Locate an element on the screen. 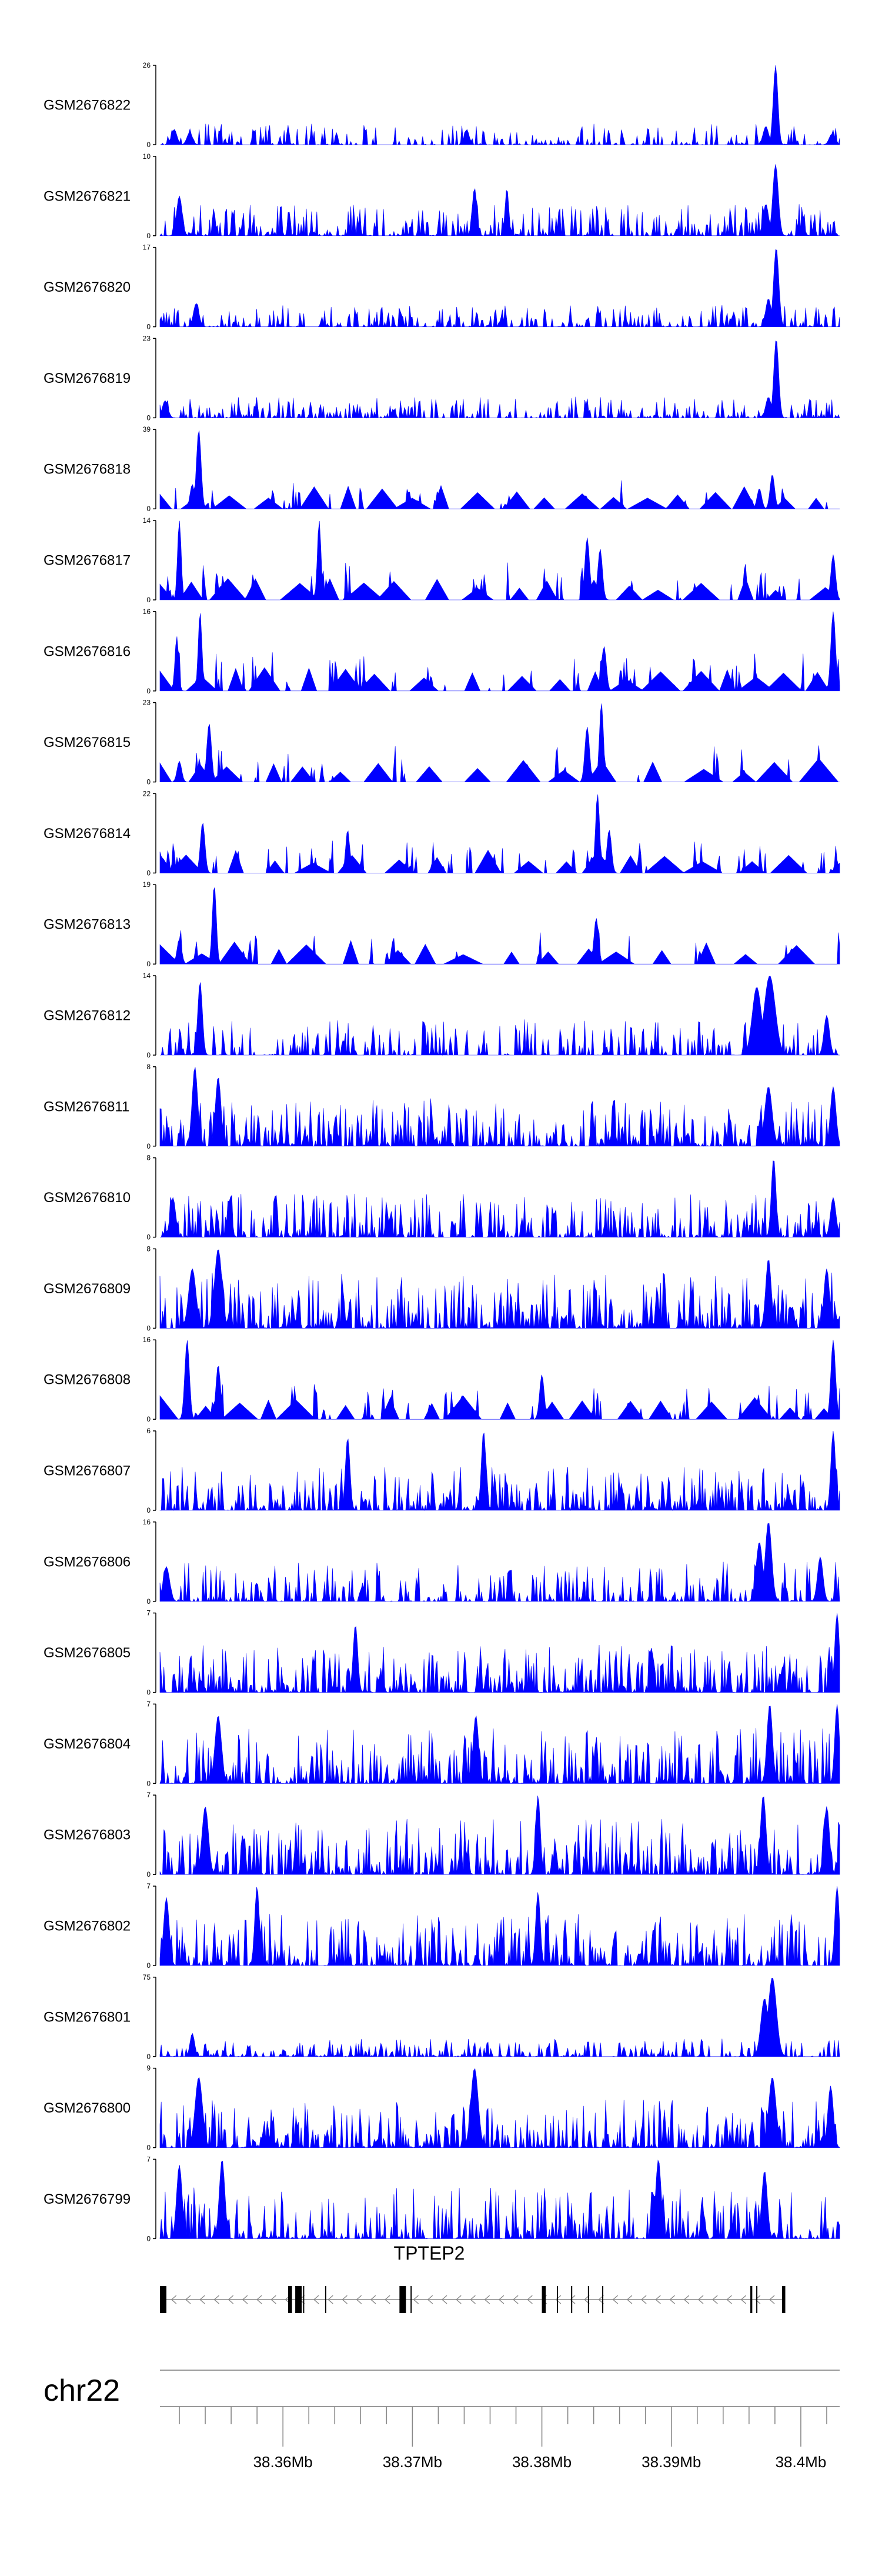 The width and height of the screenshot is (882, 2576). track-label-GSM2676822: GSM2676822 is located at coordinates (87, 106).